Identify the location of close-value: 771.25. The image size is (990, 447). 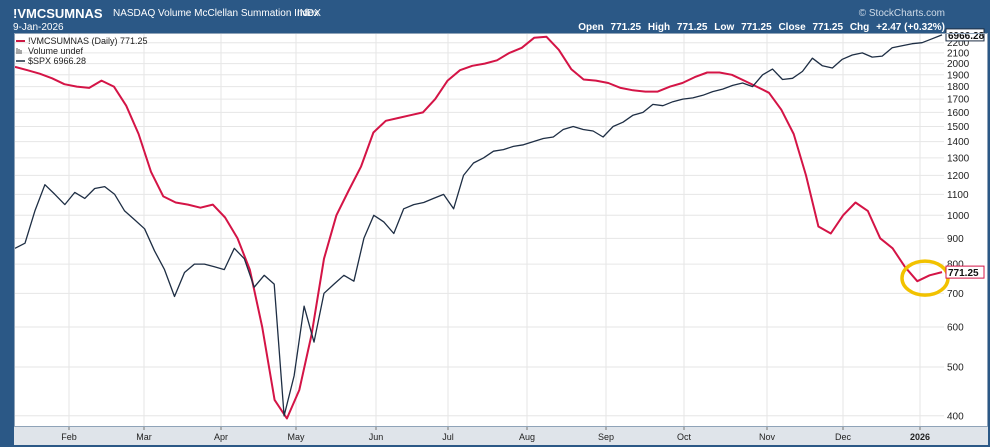
(828, 27).